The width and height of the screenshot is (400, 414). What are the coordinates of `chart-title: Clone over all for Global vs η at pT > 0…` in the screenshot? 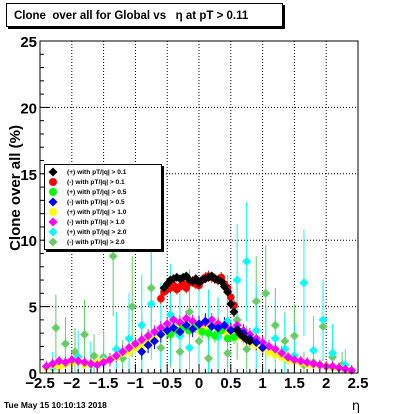 It's located at (144, 15).